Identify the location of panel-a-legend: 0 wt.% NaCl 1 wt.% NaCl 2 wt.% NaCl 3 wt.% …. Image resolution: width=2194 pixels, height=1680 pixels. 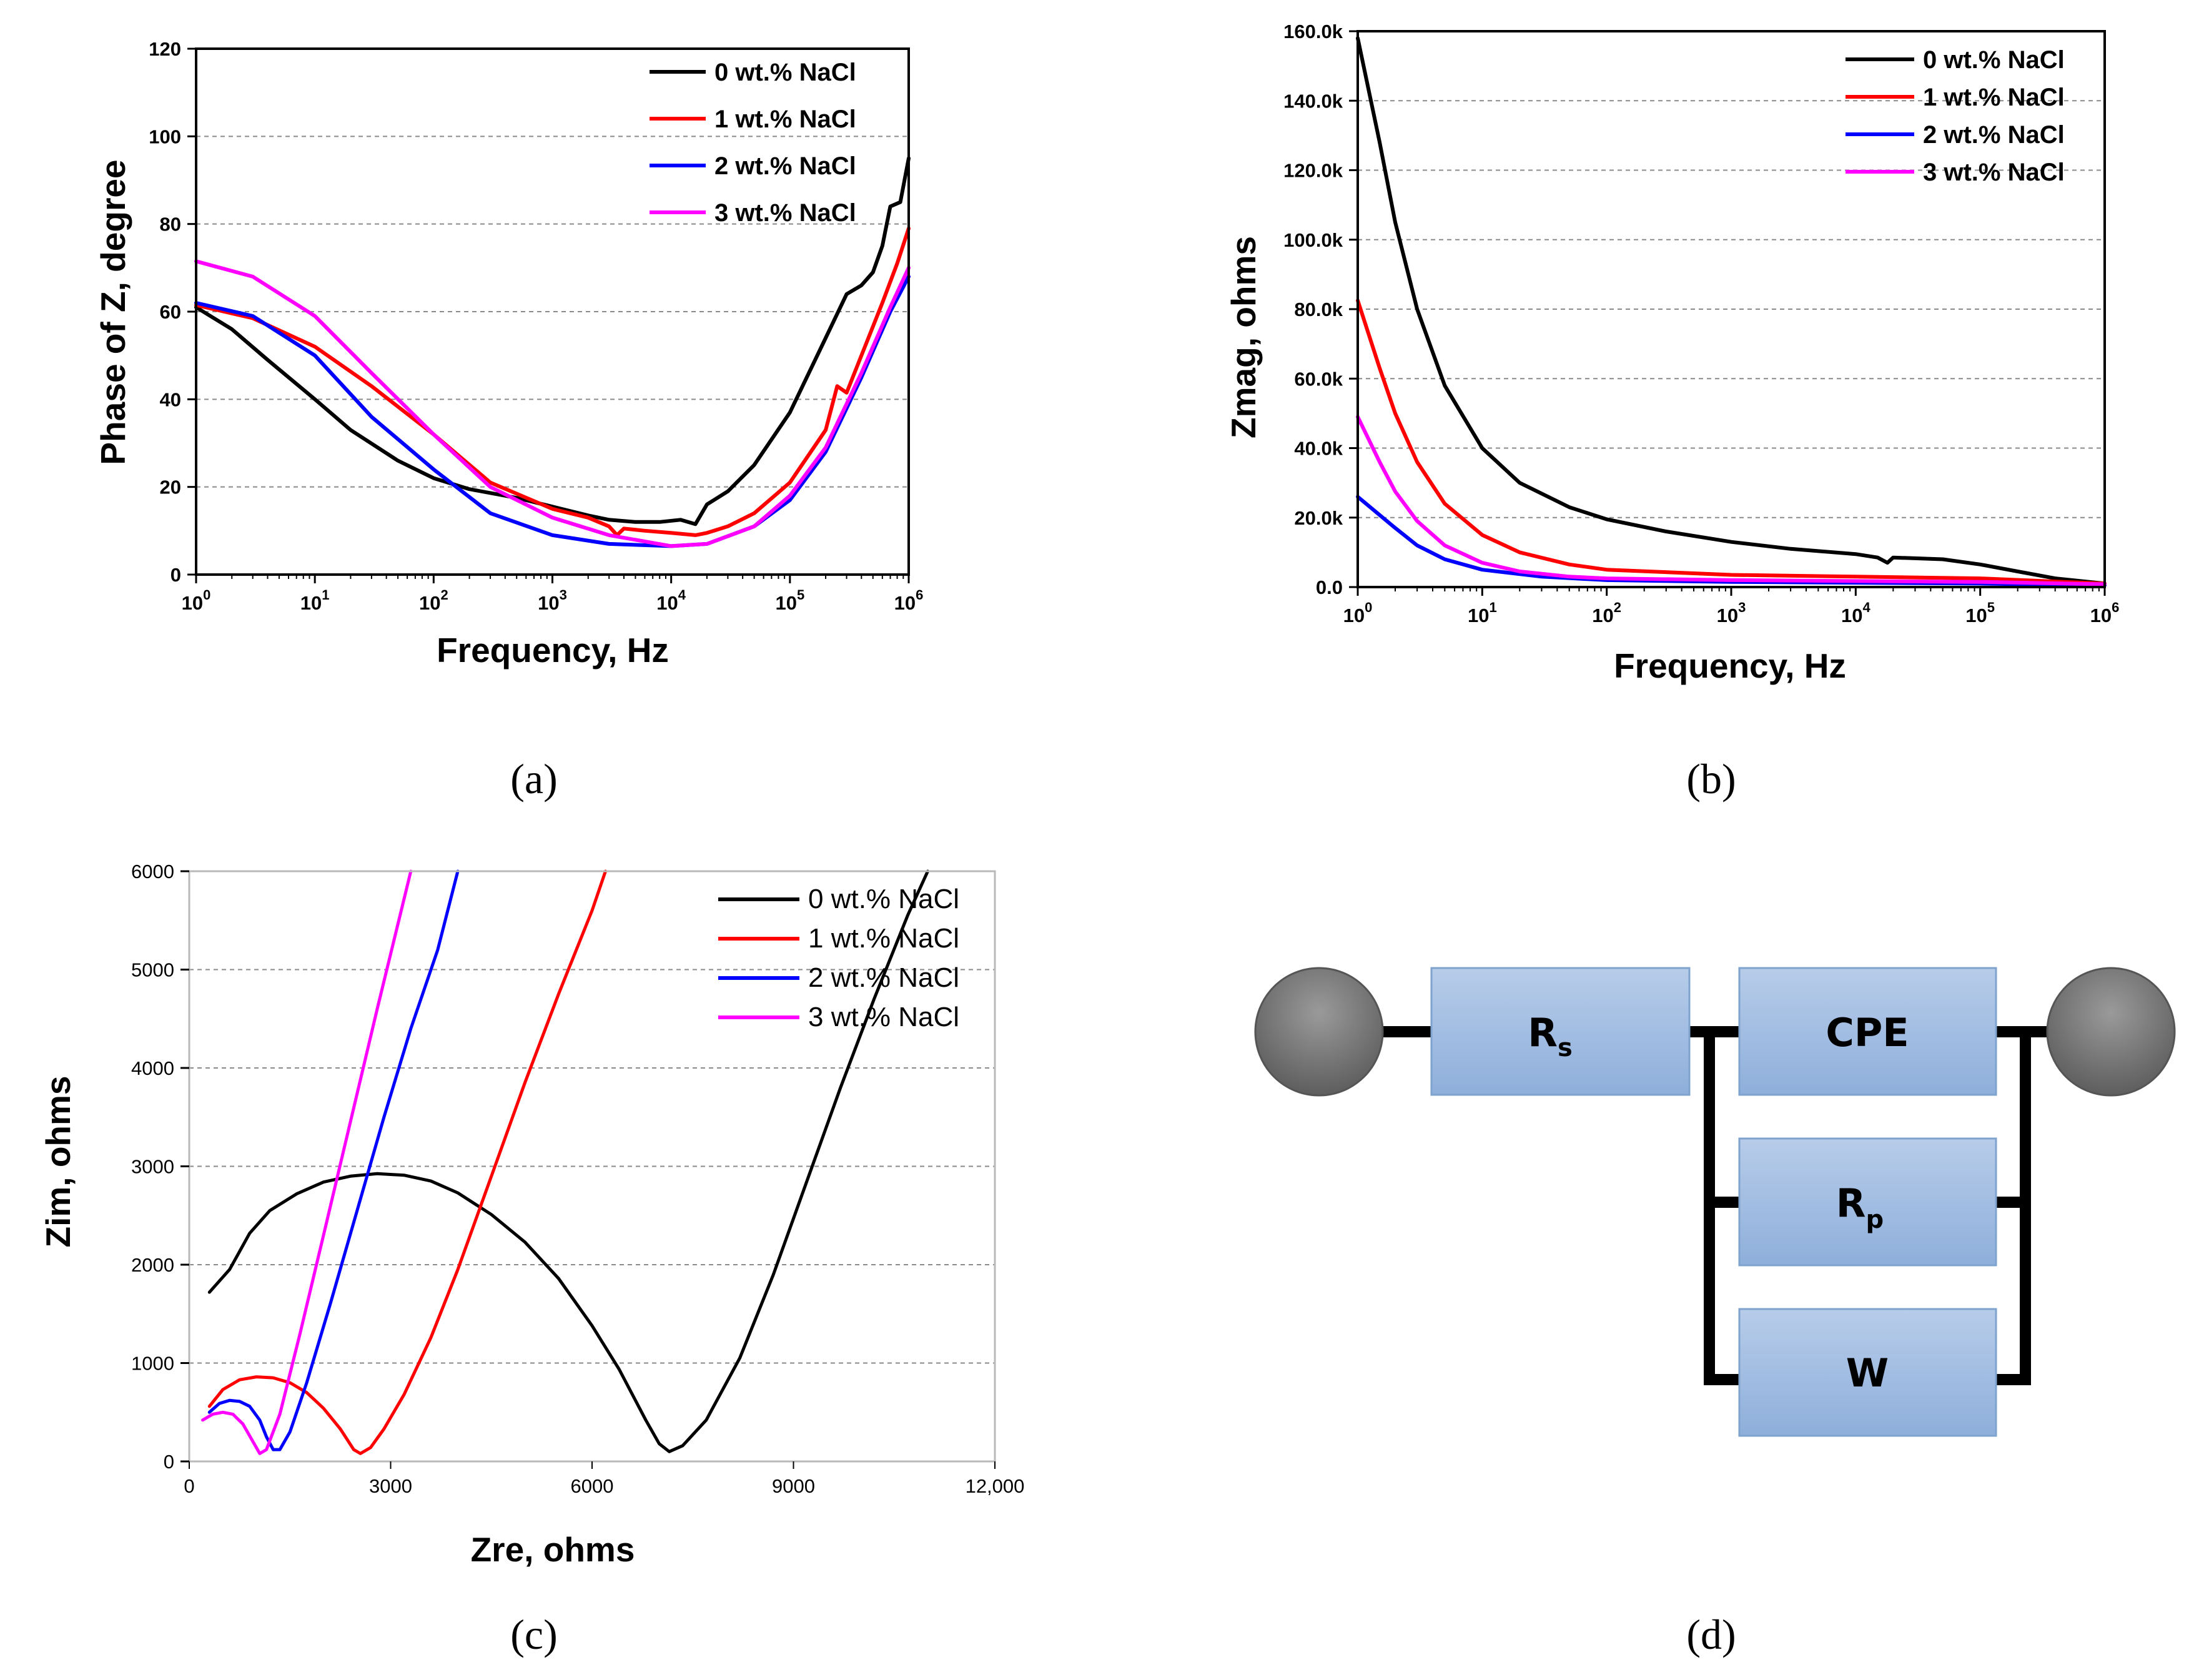
(753, 143).